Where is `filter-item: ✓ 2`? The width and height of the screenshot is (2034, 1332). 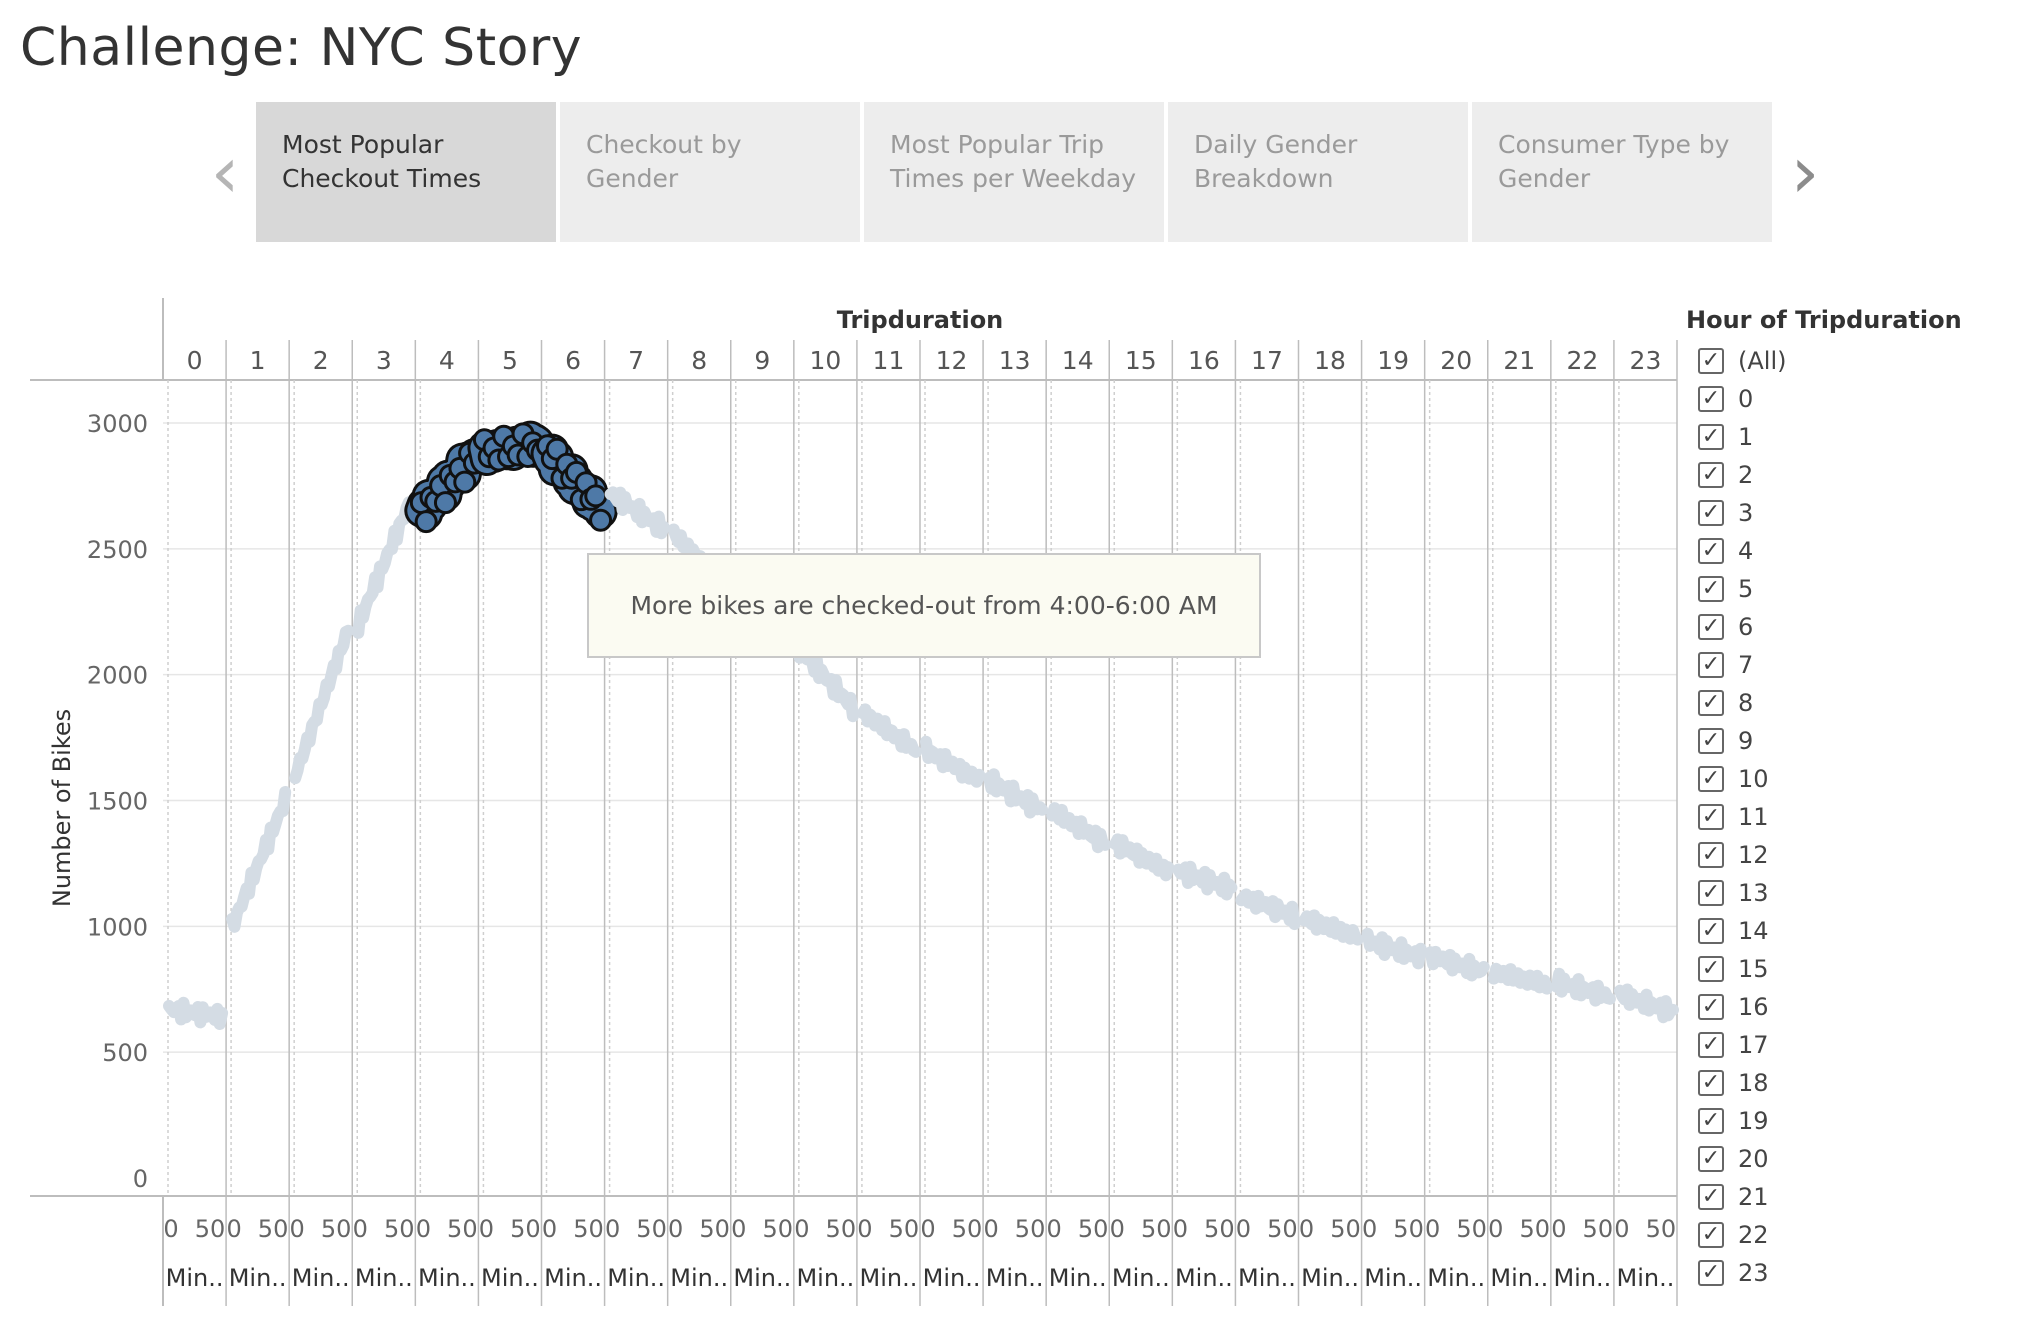 filter-item: ✓ 2 is located at coordinates (1856, 475).